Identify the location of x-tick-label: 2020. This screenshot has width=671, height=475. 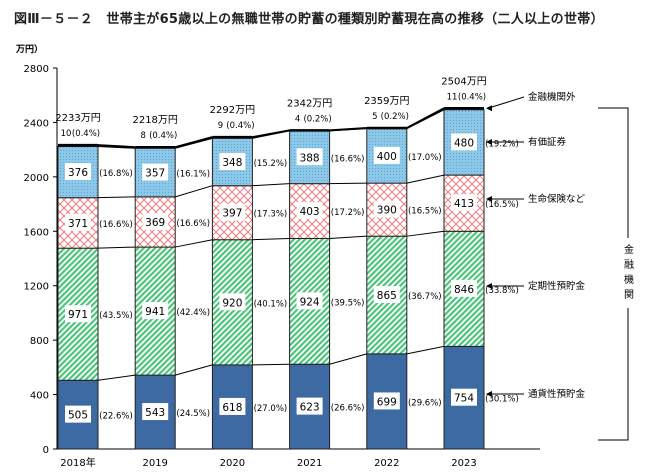
(232, 463).